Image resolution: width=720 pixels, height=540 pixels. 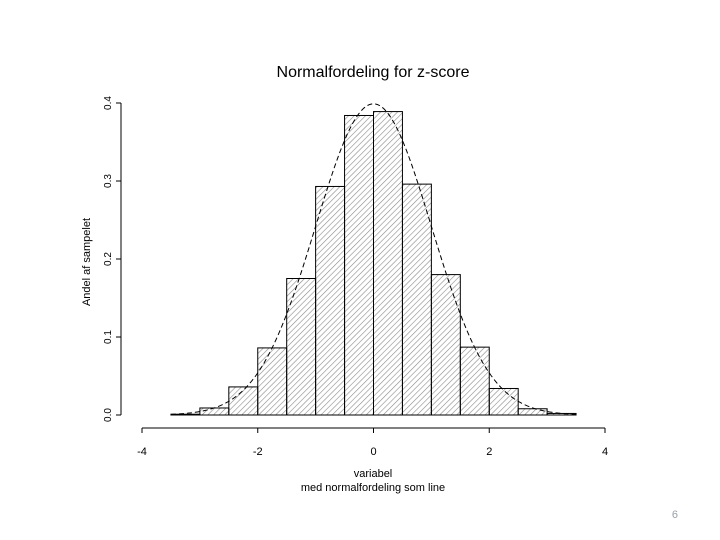 I want to click on chart-title: Normalfordeling for z-score, so click(x=373, y=72).